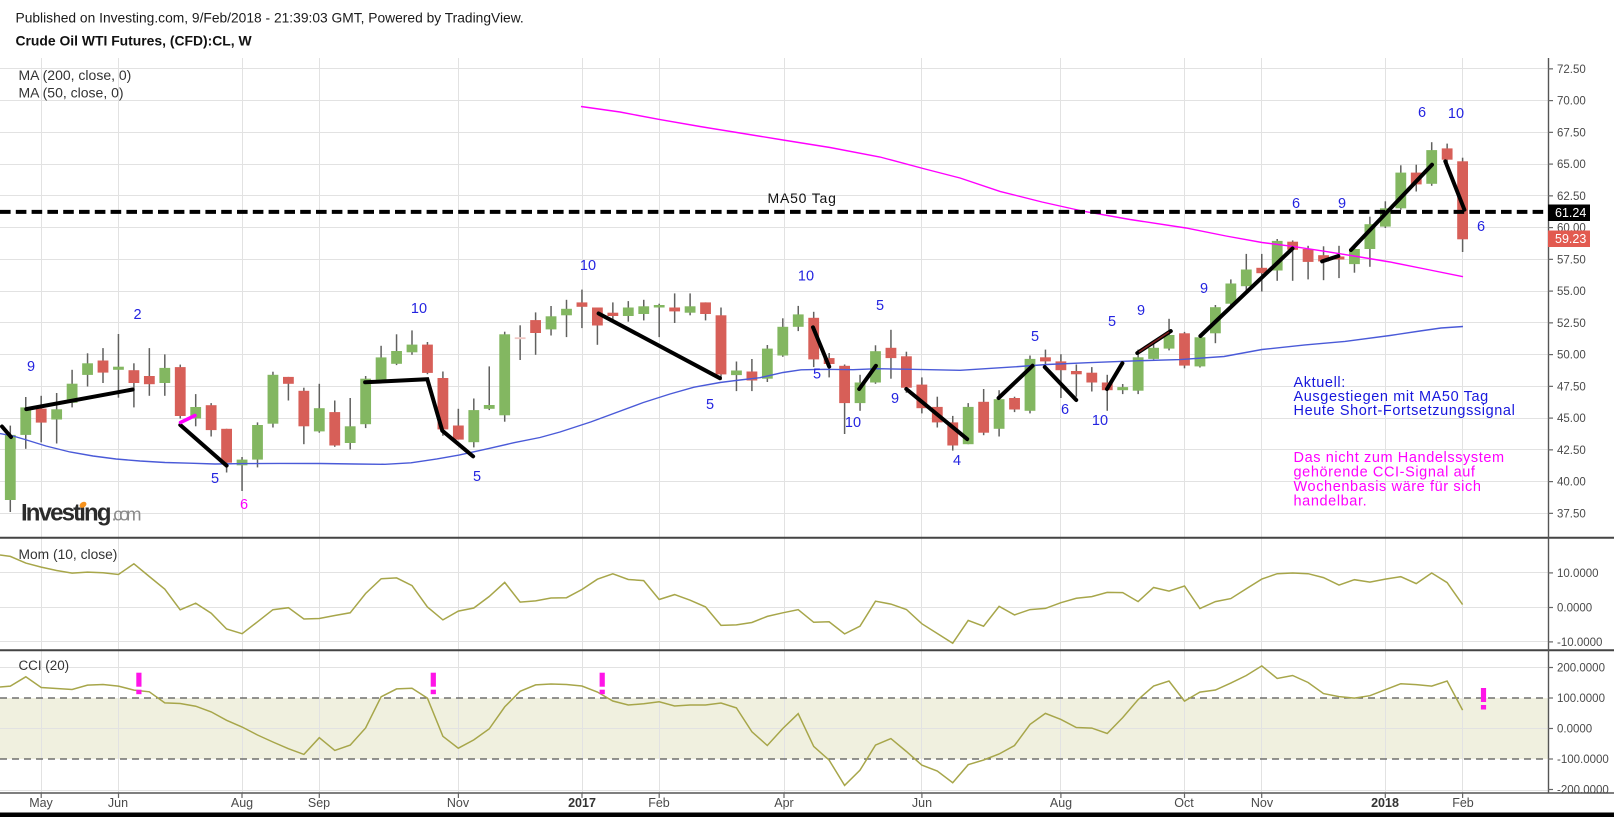  Describe the element at coordinates (1571, 70) in the screenshot. I see `svg-text: 72.50` at that location.